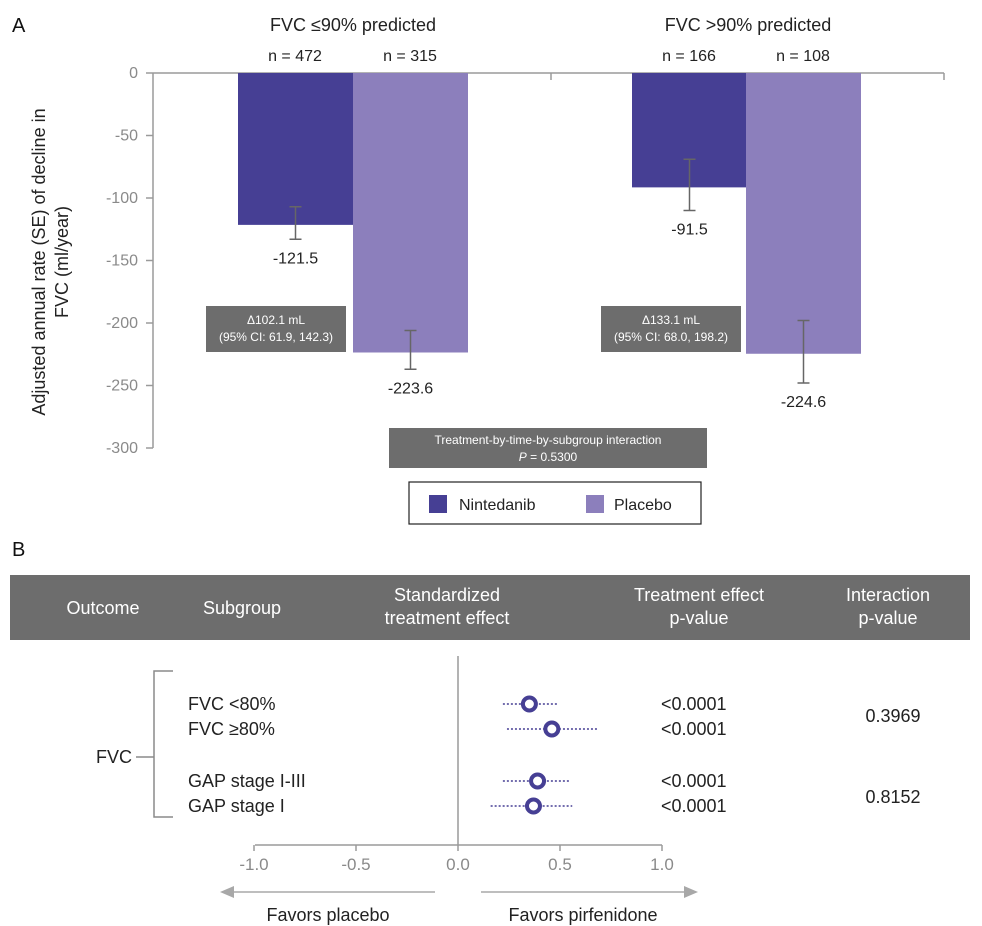 The image size is (982, 926). I want to click on subgroup-label: FVC <80%, so click(232, 704).